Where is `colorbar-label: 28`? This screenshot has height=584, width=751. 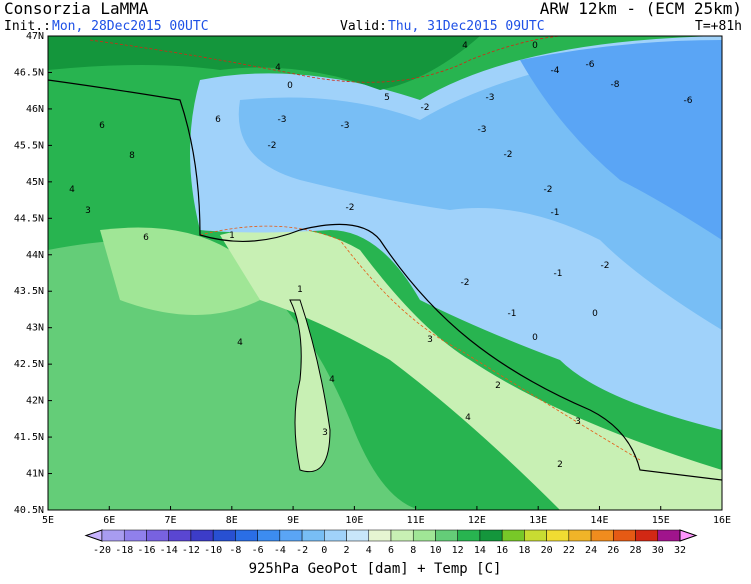 colorbar-label: 28 is located at coordinates (636, 550).